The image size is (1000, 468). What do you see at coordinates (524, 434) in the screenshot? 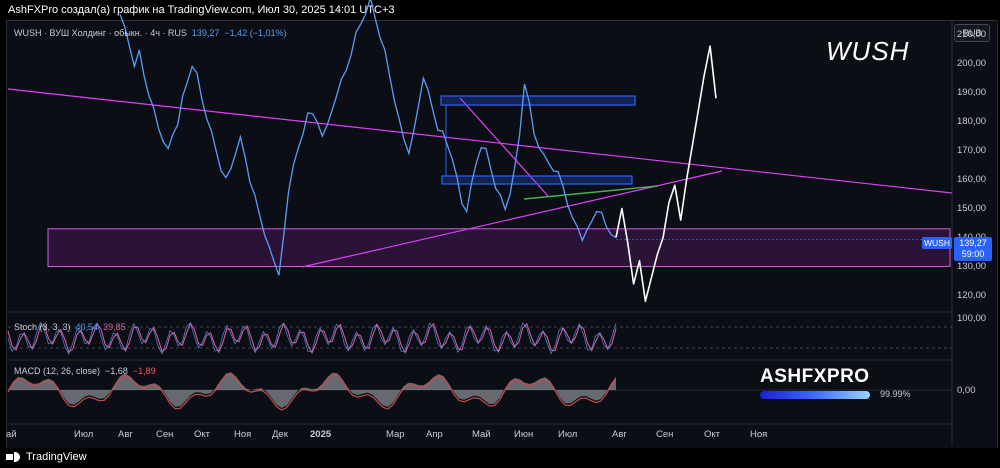
I see `time-tick-label: Июн` at bounding box center [524, 434].